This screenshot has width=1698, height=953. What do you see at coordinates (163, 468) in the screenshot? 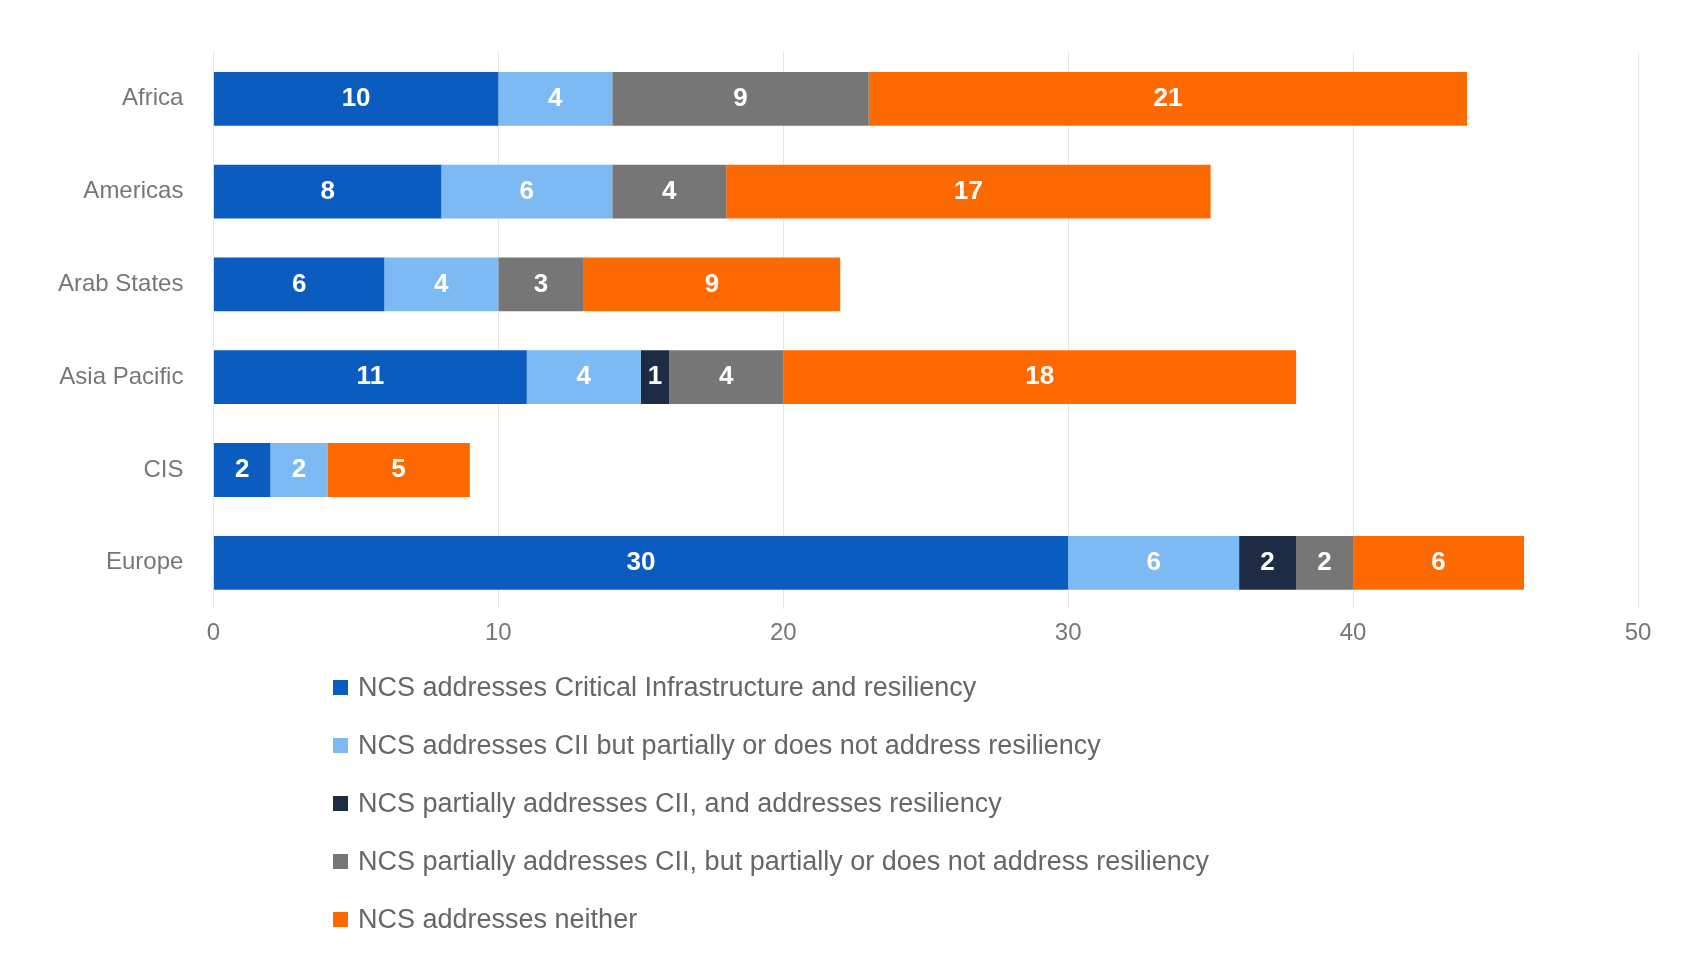
I see `y-tick-label: CIS` at bounding box center [163, 468].